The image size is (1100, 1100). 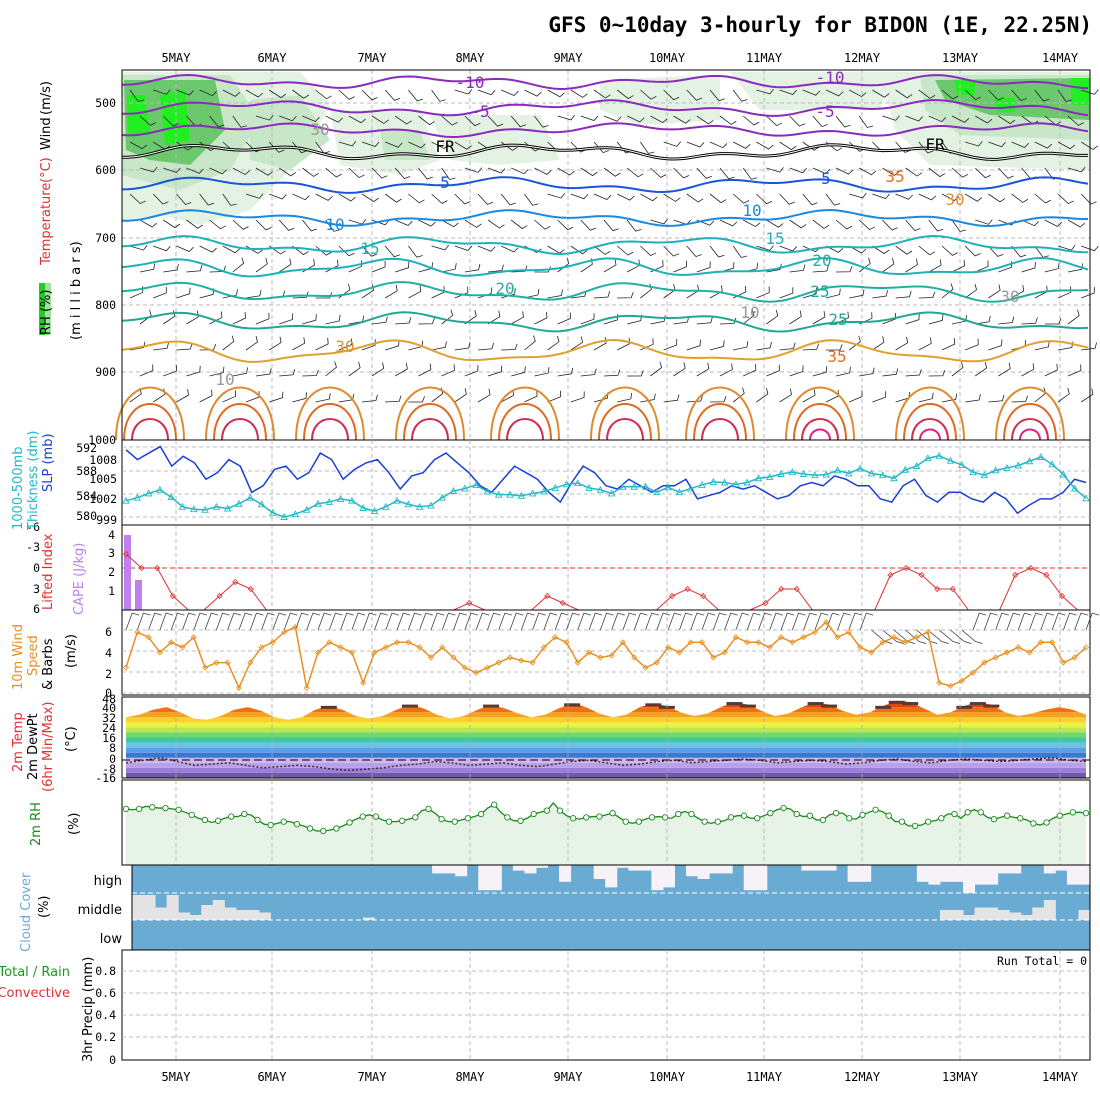 What do you see at coordinates (111, 939) in the screenshot?
I see `cloud-low-label: low` at bounding box center [111, 939].